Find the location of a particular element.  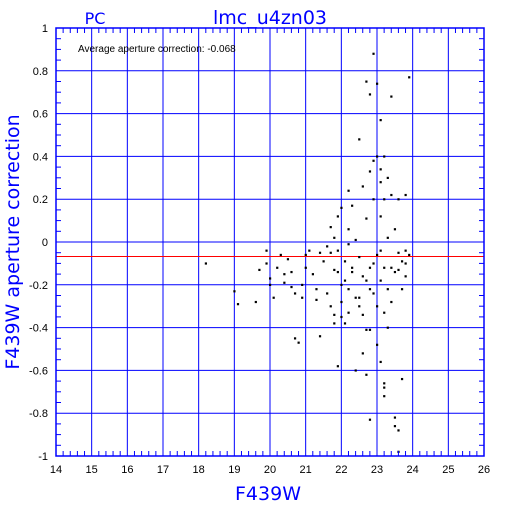

x-tick-label: 22 is located at coordinates (341, 470).